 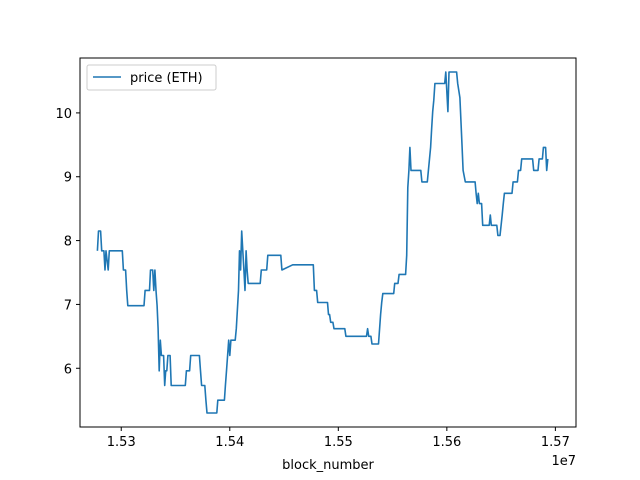 What do you see at coordinates (68, 178) in the screenshot?
I see `y-tick-label: 9` at bounding box center [68, 178].